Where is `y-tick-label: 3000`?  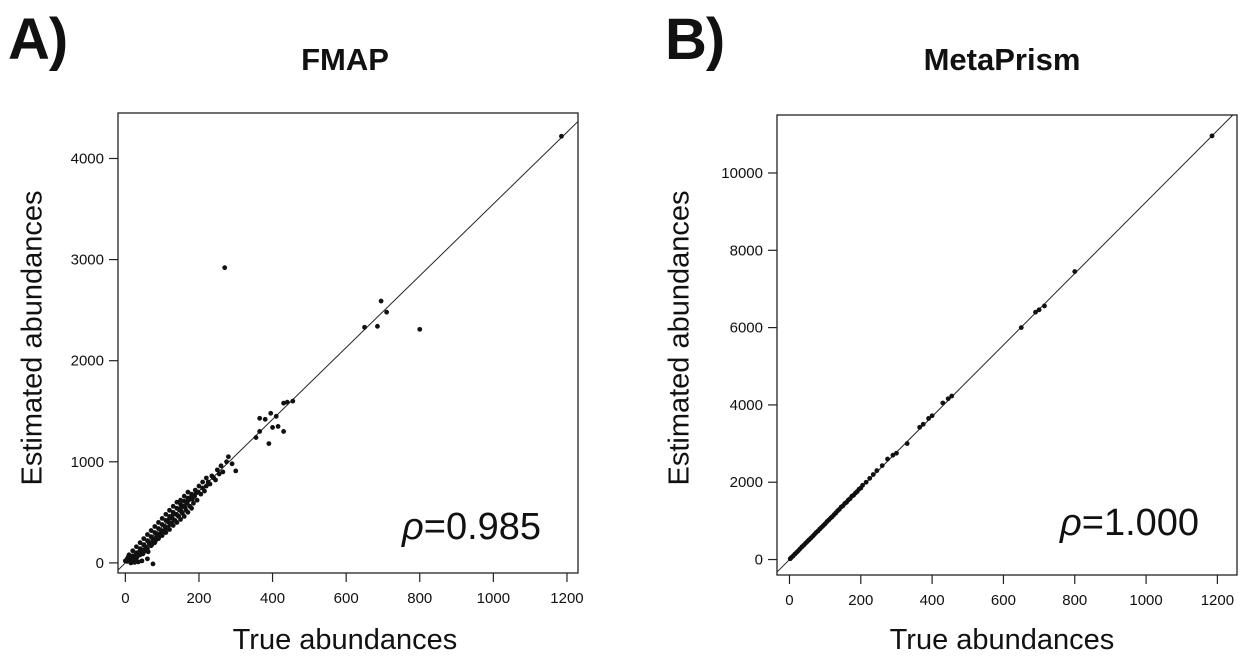 y-tick-label: 3000 is located at coordinates (87, 260).